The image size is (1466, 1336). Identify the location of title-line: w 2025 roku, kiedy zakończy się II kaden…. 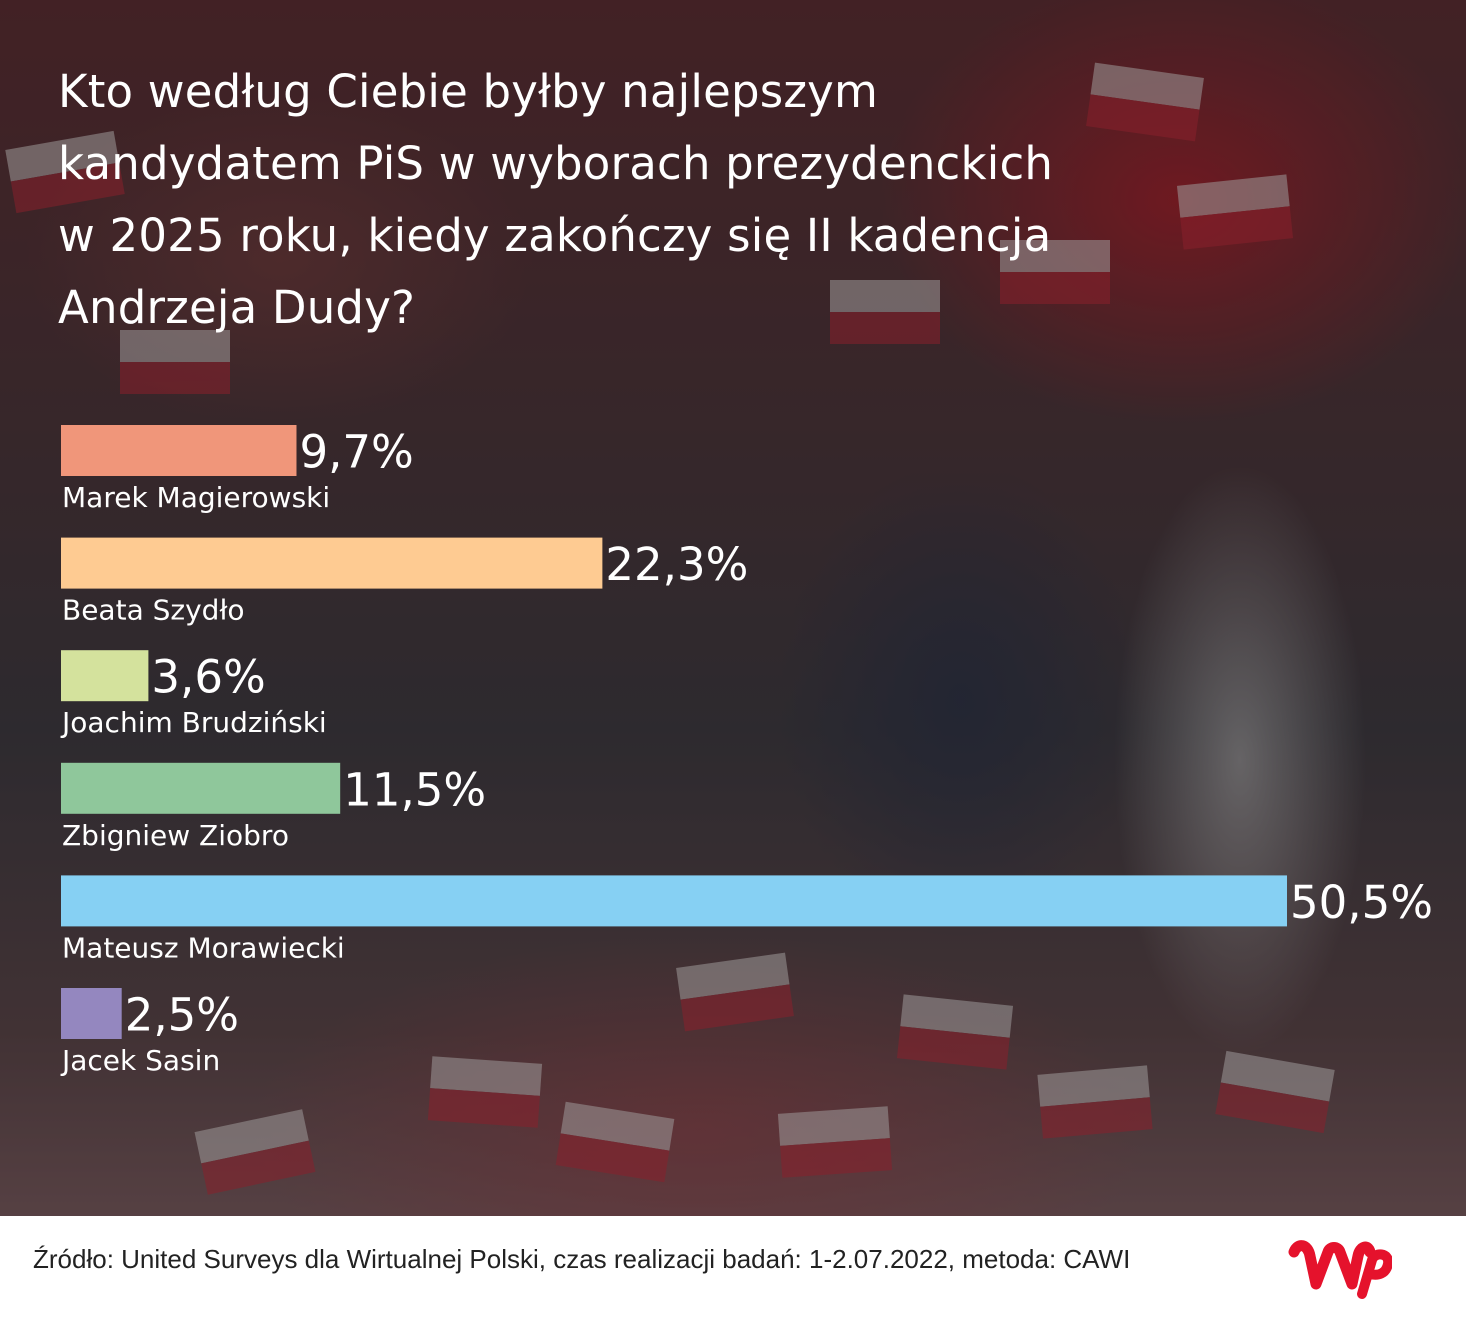
(555, 235).